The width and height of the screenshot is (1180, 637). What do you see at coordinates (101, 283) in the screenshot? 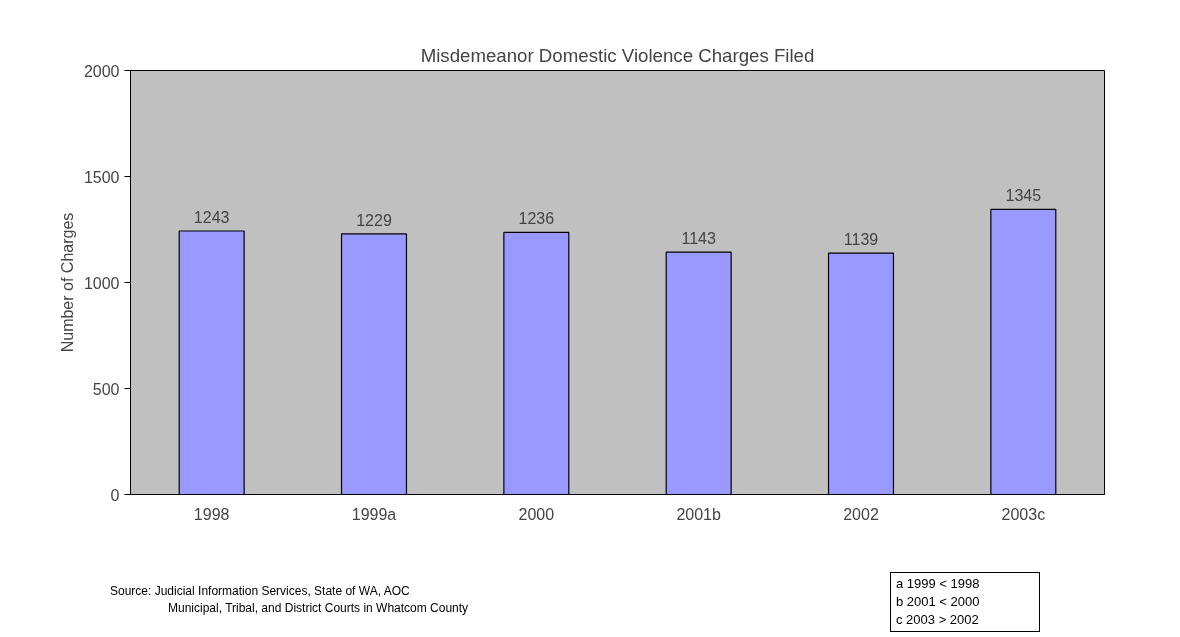
I see `y-tick-label: 1000` at bounding box center [101, 283].